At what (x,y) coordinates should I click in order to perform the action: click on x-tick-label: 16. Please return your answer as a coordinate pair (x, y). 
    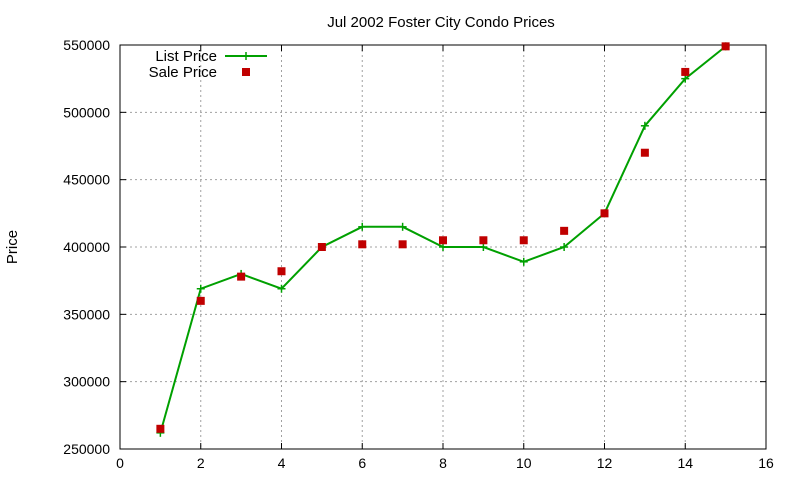
    Looking at the image, I should click on (766, 463).